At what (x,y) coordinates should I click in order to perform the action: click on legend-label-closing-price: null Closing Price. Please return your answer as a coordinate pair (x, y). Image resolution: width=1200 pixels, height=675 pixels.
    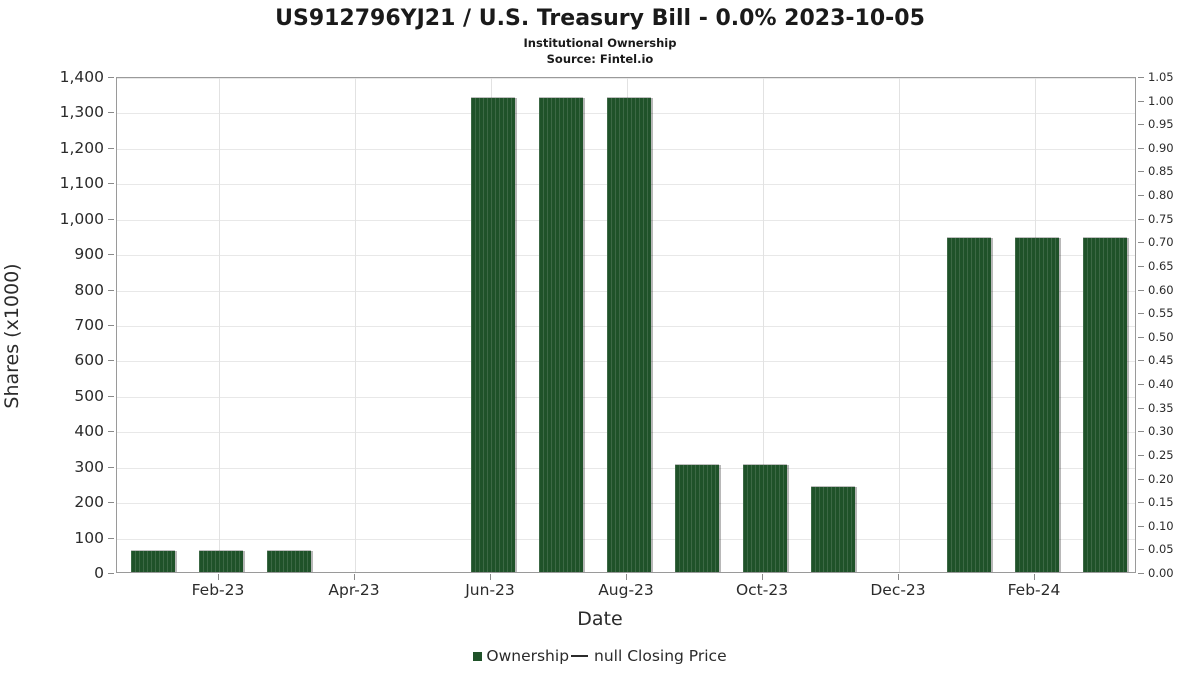
    Looking at the image, I should click on (660, 656).